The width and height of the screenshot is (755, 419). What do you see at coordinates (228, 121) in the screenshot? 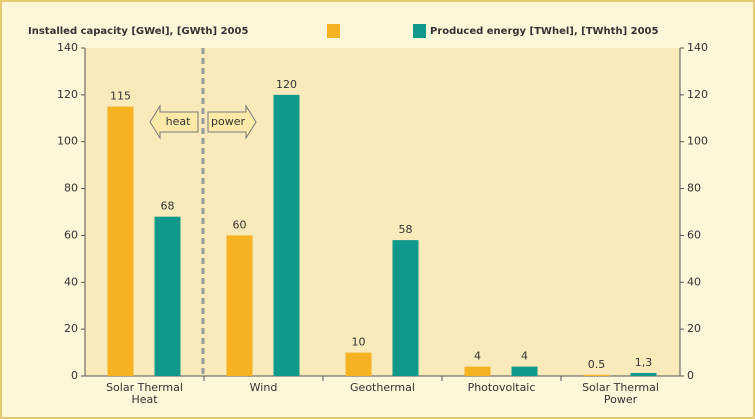
I see `annotation: power` at bounding box center [228, 121].